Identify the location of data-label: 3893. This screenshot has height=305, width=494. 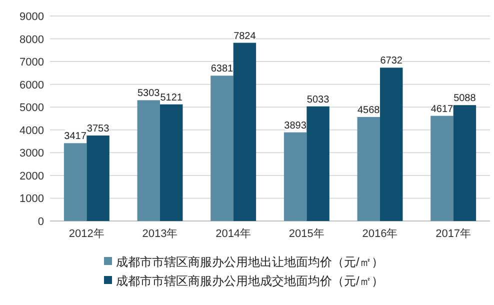
(295, 126).